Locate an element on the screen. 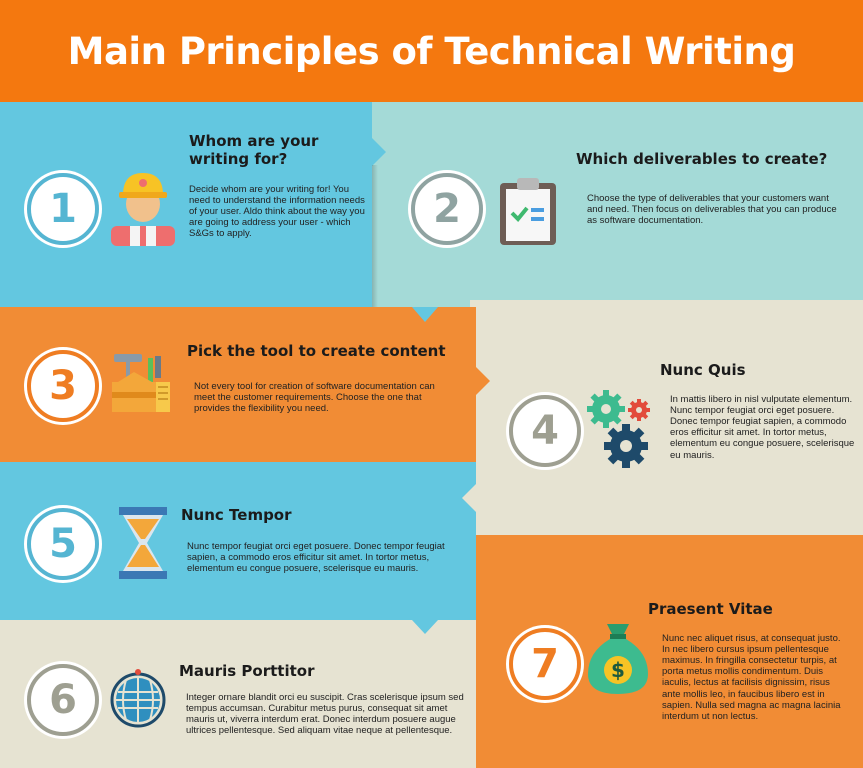 The height and width of the screenshot is (768, 863). section-5-heading: Nunc Tempor is located at coordinates (236, 515).